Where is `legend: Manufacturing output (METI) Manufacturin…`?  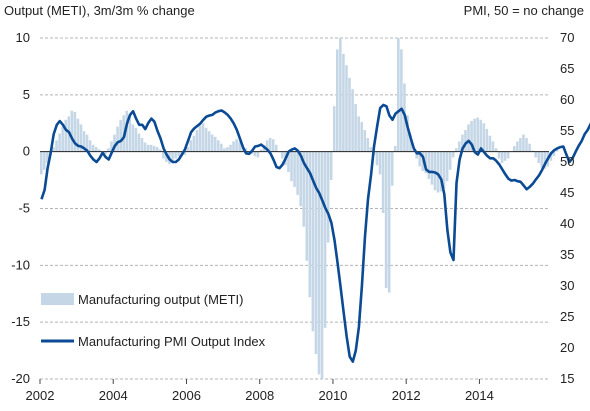
legend: Manufacturing output (METI) Manufacturin… is located at coordinates (153, 320).